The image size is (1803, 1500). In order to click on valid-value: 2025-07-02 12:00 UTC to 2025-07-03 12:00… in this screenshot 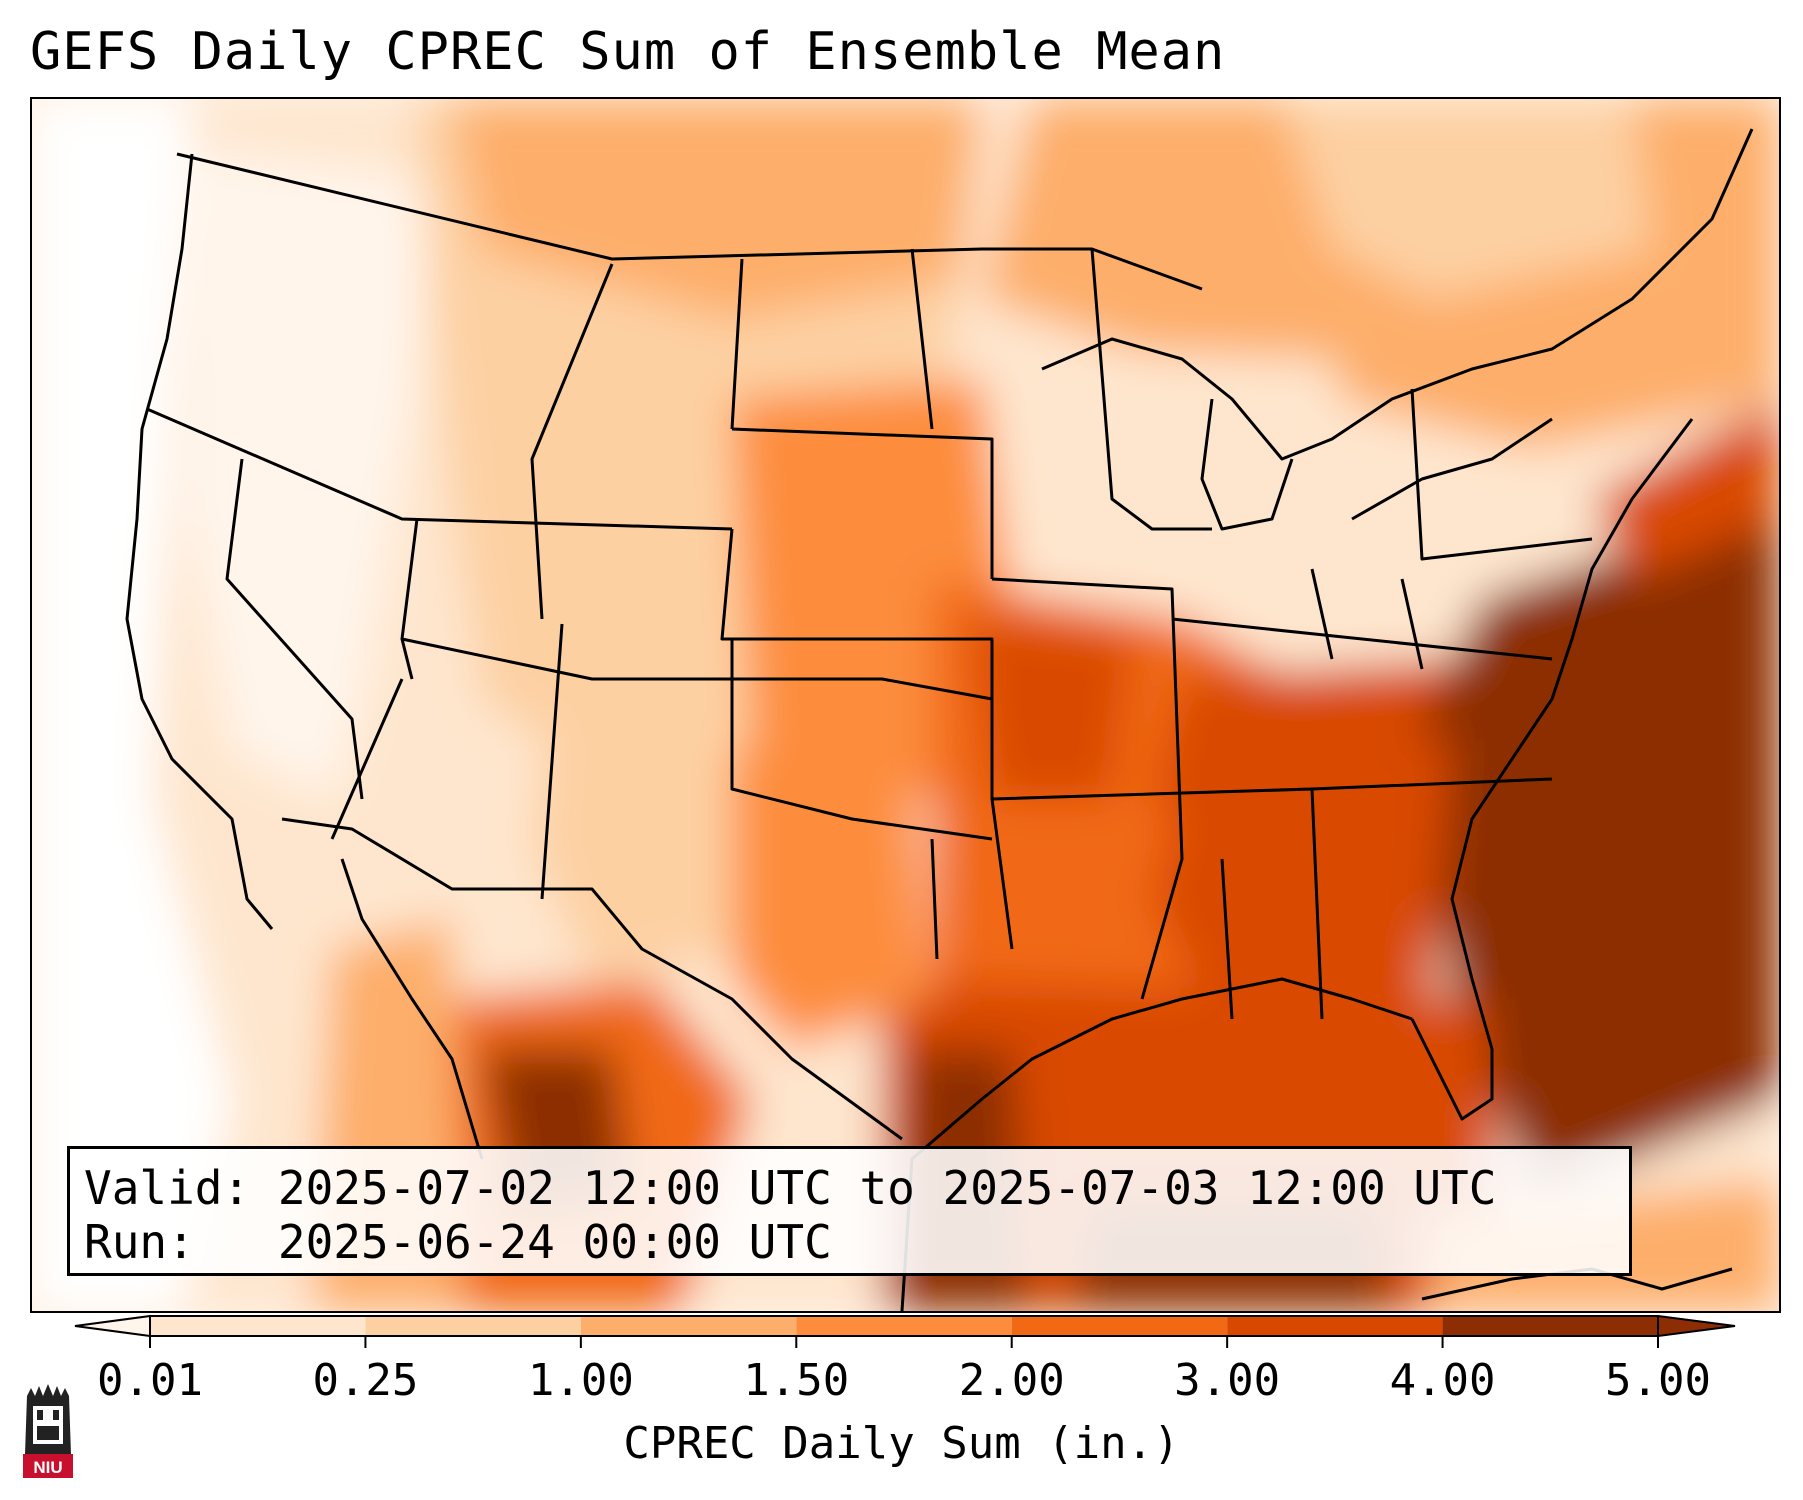, I will do `click(887, 1188)`.